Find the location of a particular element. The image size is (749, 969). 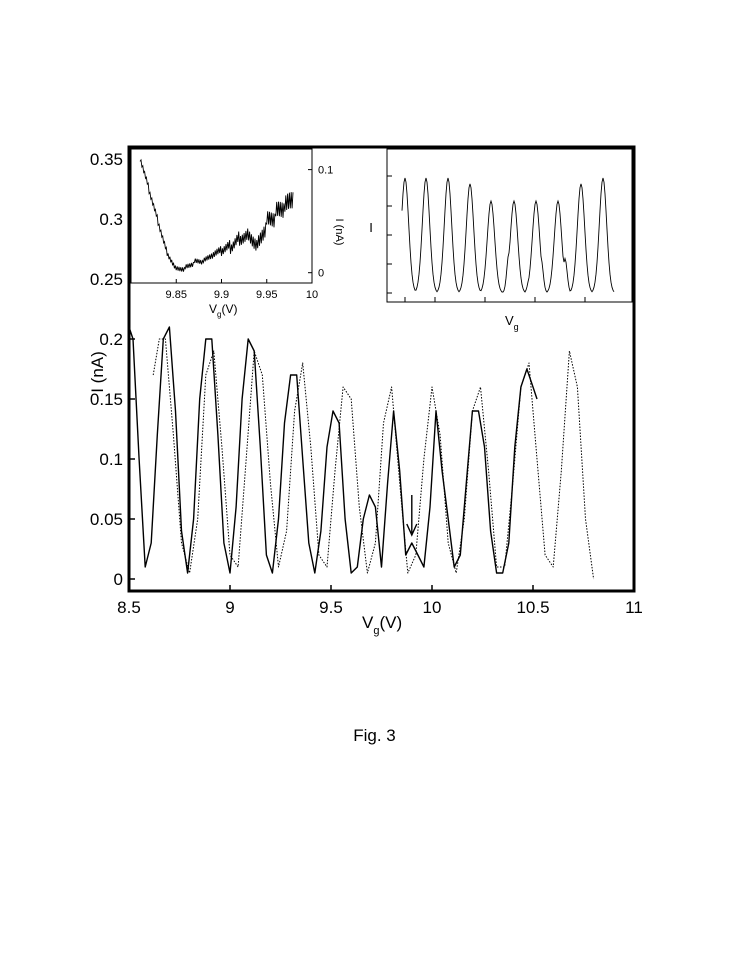

inset-right-x-label-main: V is located at coordinates (509, 320).